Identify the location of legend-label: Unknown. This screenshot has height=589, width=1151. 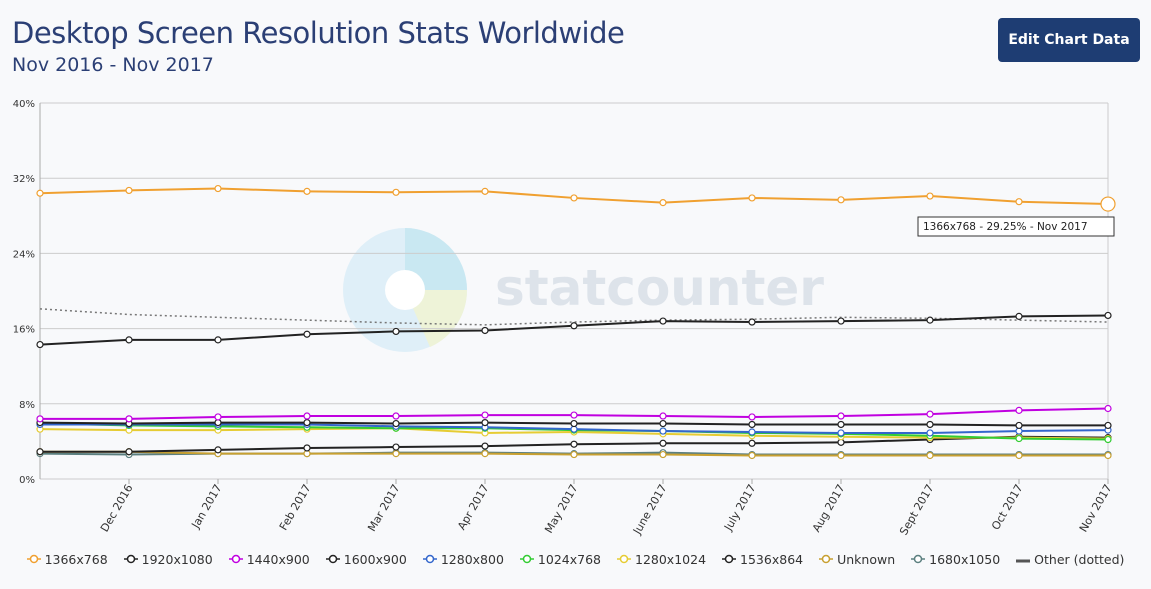
(866, 559).